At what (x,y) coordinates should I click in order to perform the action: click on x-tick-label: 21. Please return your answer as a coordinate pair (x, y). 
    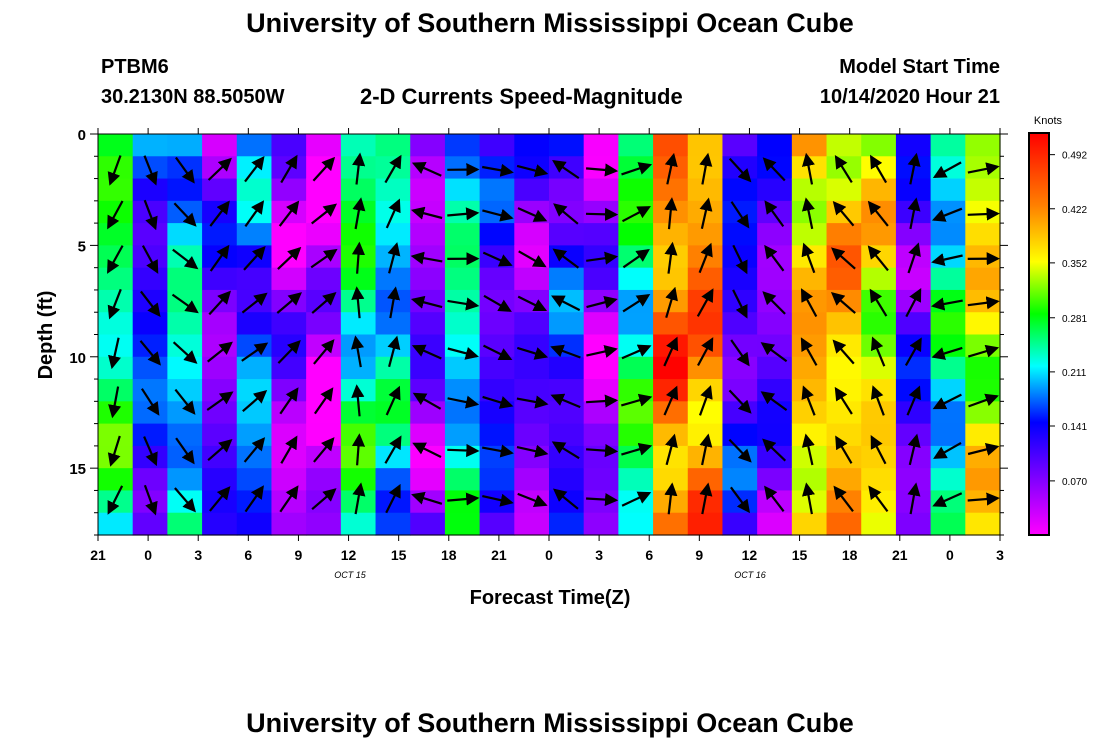
    Looking at the image, I should click on (900, 555).